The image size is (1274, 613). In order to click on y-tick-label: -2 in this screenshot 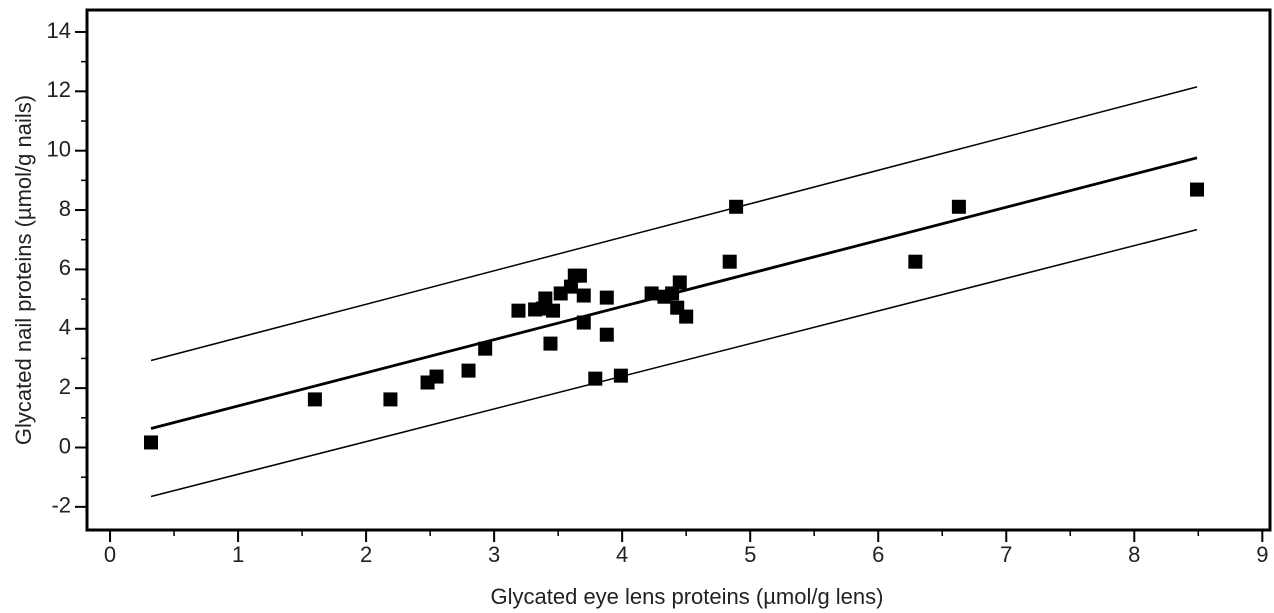, I will do `click(61, 505)`.